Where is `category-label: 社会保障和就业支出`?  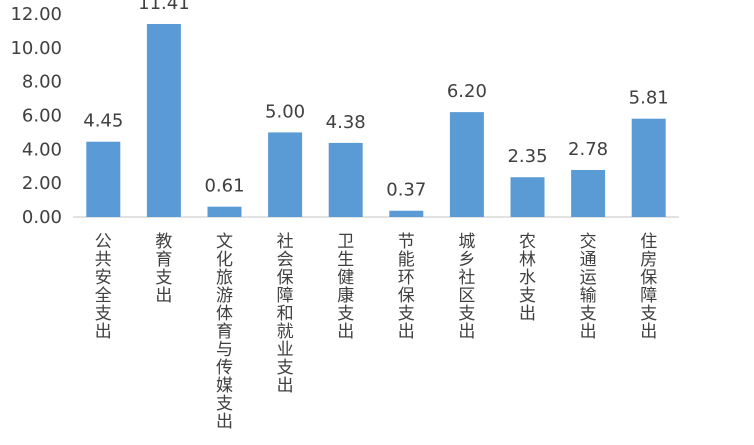
category-label: 社会保障和就业支出 is located at coordinates (285, 314).